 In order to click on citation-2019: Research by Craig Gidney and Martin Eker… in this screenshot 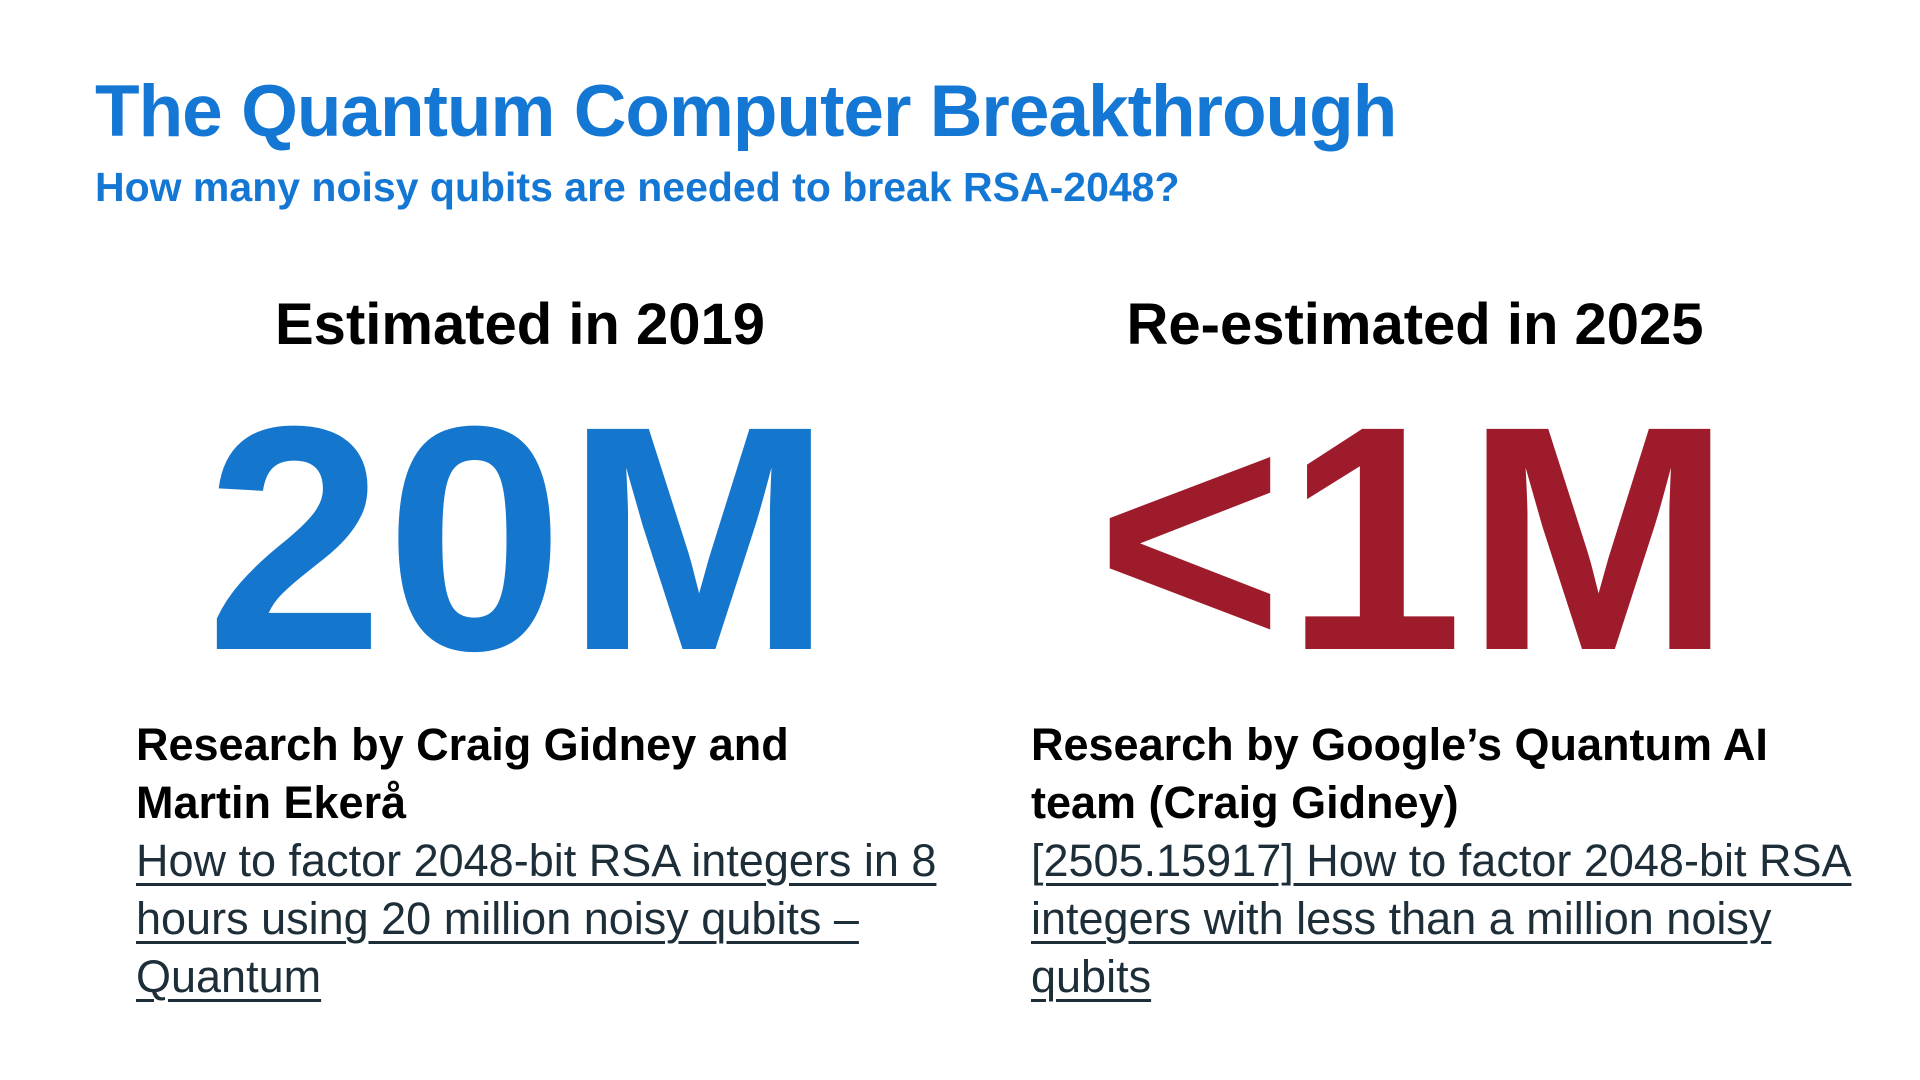, I will do `click(536, 861)`.